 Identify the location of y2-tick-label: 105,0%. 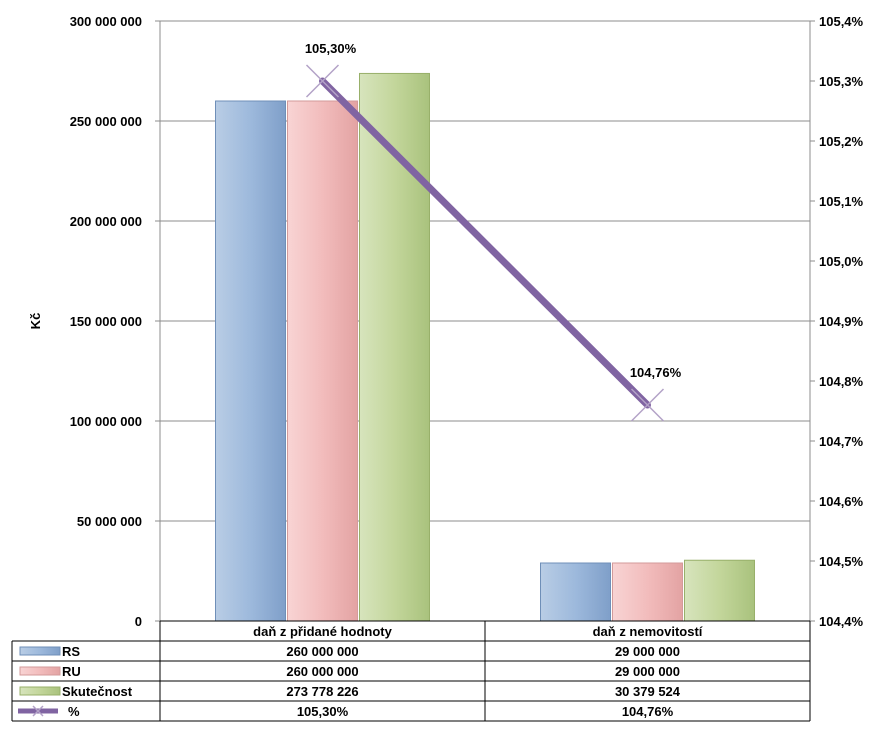
(841, 261).